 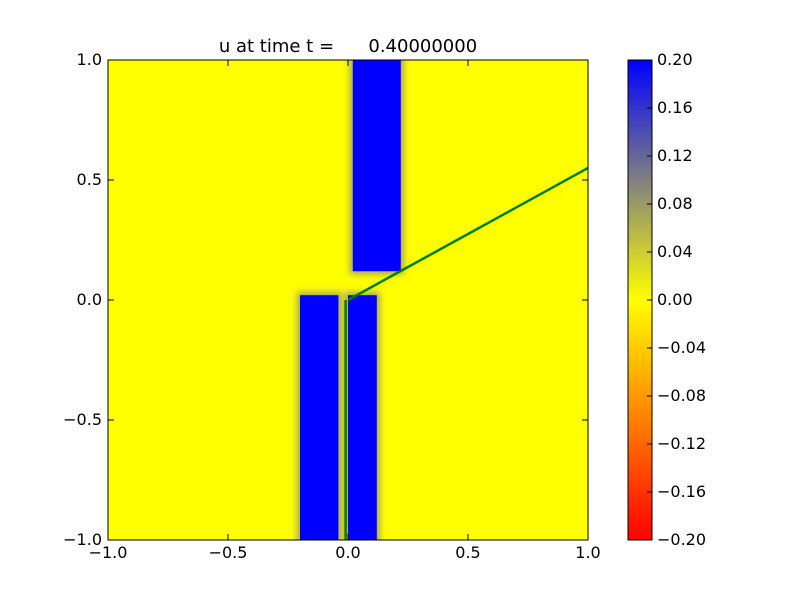 I want to click on colorbar-tick-label: 0.00, so click(x=675, y=299).